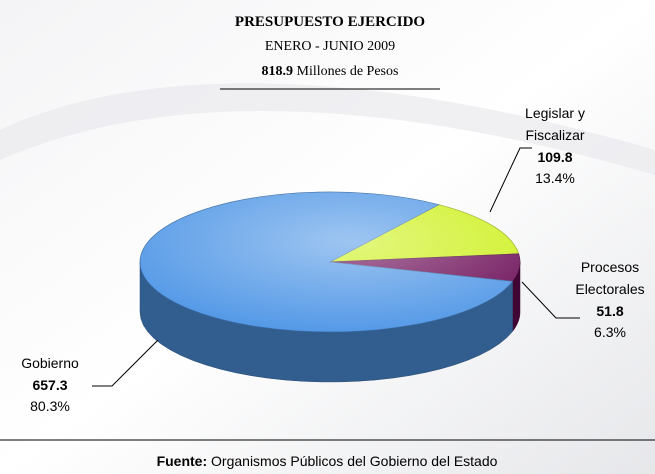 The height and width of the screenshot is (474, 655). Describe the element at coordinates (555, 178) in the screenshot. I see `percent-label: 13.4%` at that location.